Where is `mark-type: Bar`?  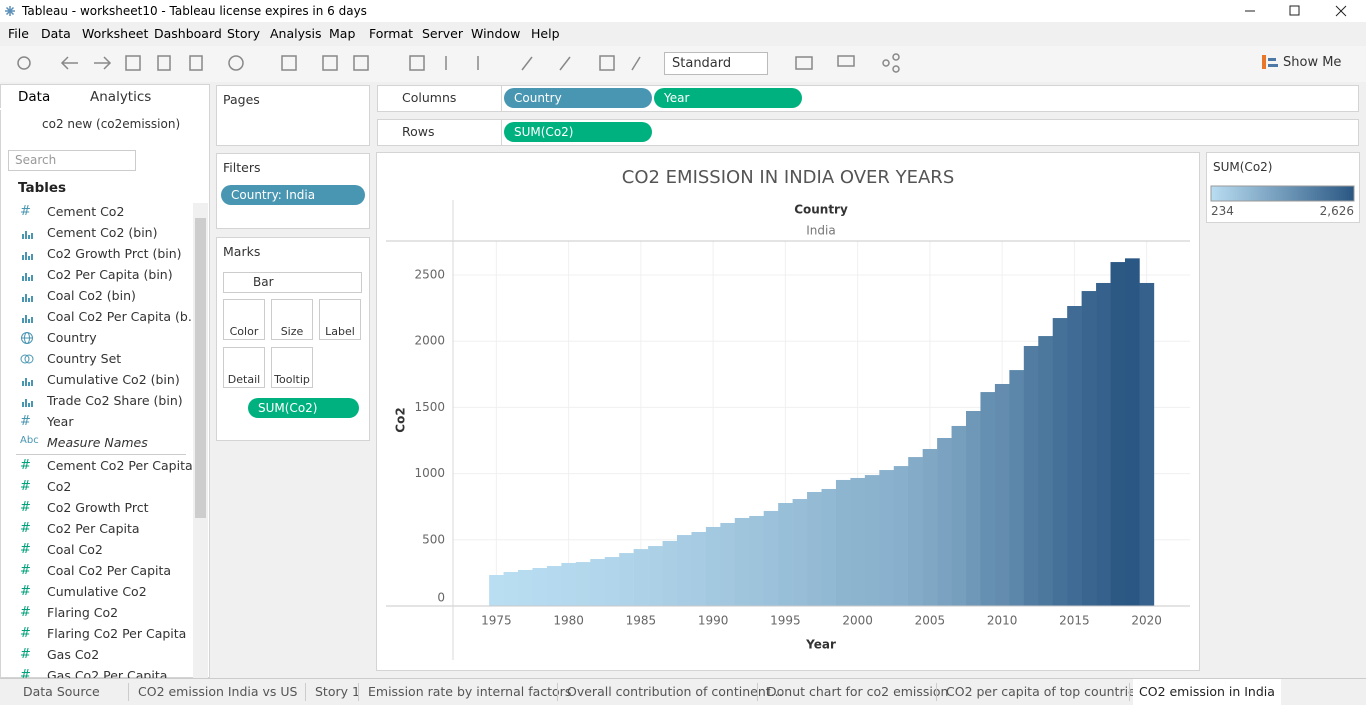 mark-type: Bar is located at coordinates (292, 282).